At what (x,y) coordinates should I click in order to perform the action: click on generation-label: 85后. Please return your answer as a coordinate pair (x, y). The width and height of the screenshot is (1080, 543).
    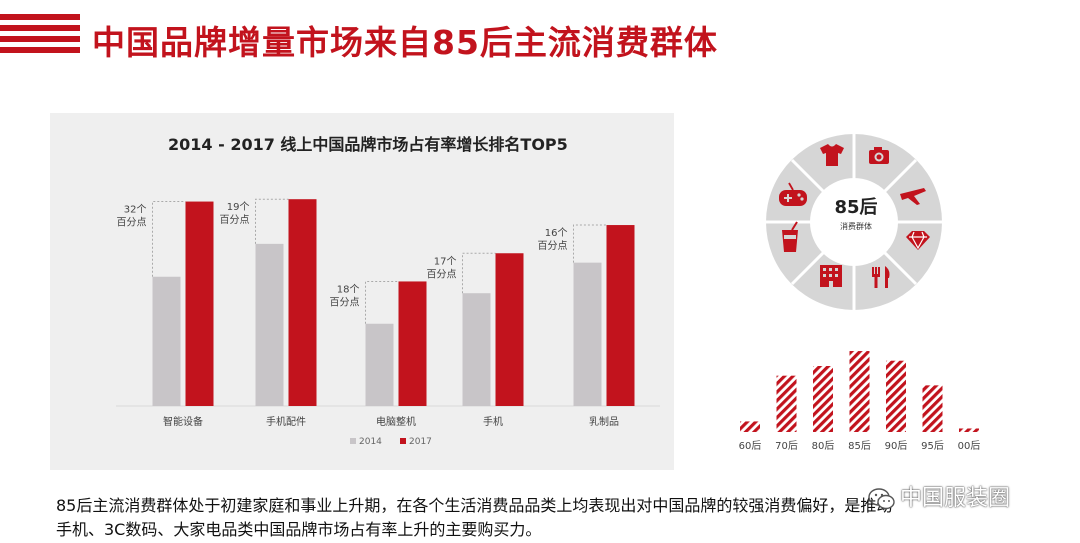
    Looking at the image, I should click on (859, 446).